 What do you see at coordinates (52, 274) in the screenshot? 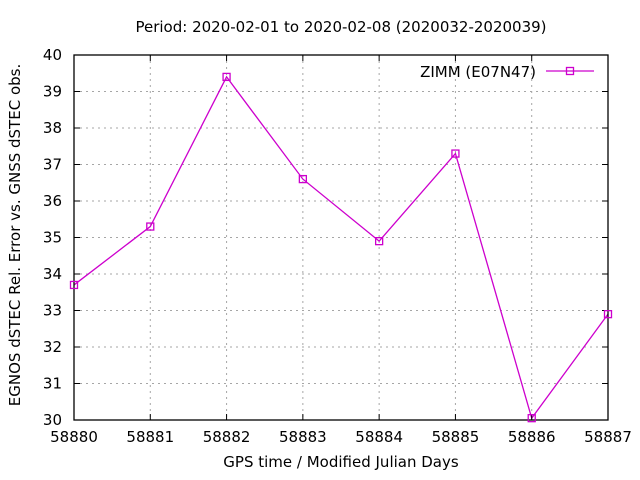
I see `y-tick-label: 34` at bounding box center [52, 274].